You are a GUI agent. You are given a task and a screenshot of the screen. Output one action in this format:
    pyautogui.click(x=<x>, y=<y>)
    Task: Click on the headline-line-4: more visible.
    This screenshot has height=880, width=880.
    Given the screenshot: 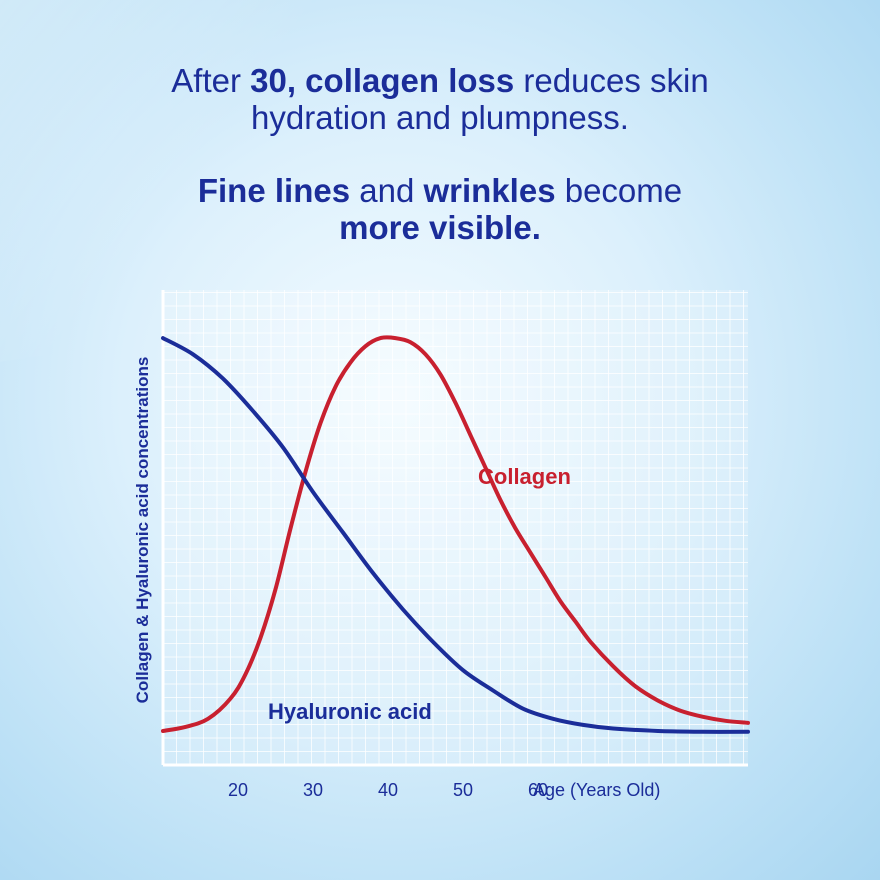 What is the action you would take?
    pyautogui.click(x=440, y=227)
    